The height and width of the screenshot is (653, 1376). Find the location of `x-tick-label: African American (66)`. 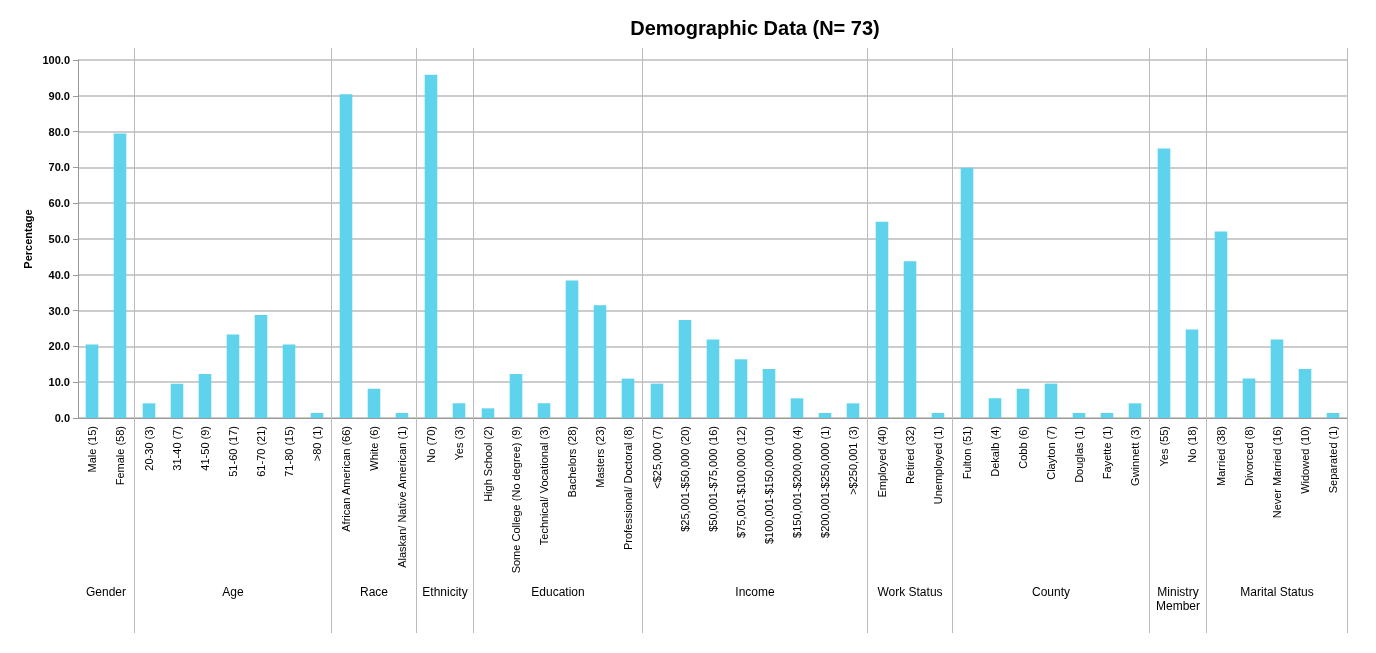

x-tick-label: African American (66) is located at coordinates (346, 479).